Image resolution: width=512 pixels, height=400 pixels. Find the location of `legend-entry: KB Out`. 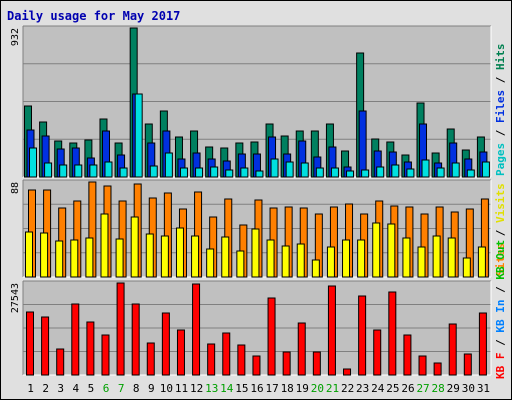

legend-entry: KB Out is located at coordinates (500, 260).